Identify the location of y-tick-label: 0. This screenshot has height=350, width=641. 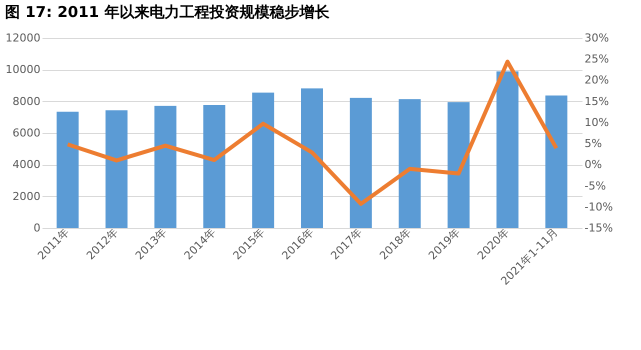
(37, 228).